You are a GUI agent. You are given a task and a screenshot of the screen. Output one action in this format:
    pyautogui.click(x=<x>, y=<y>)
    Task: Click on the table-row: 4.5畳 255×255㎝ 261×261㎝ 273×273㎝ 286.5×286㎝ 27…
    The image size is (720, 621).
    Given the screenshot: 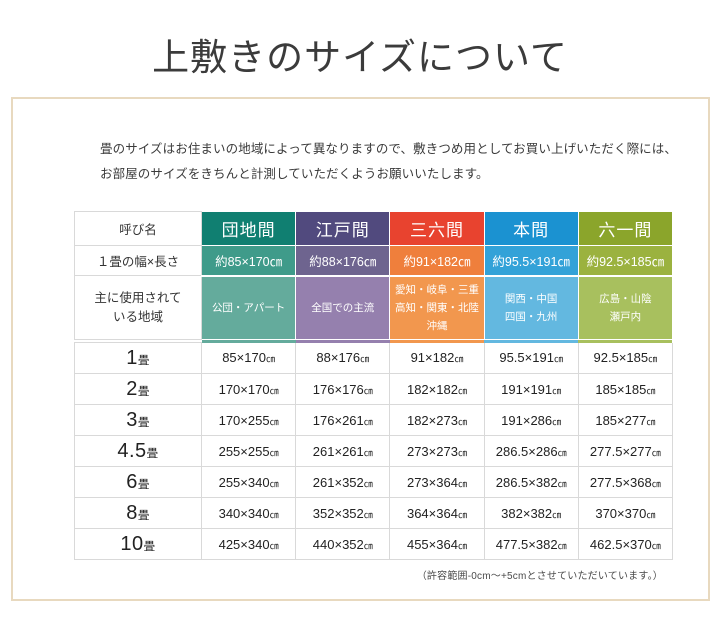 What is the action you would take?
    pyautogui.click(x=373, y=451)
    